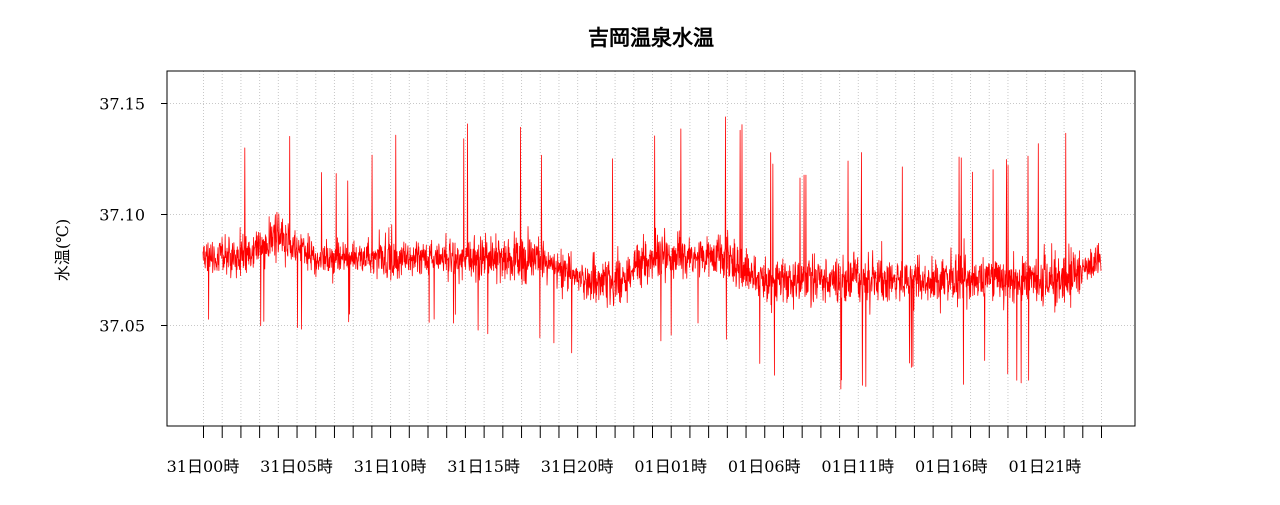 The image size is (1280, 505). What do you see at coordinates (483, 466) in the screenshot?
I see `x-tick-label: 31日15時` at bounding box center [483, 466].